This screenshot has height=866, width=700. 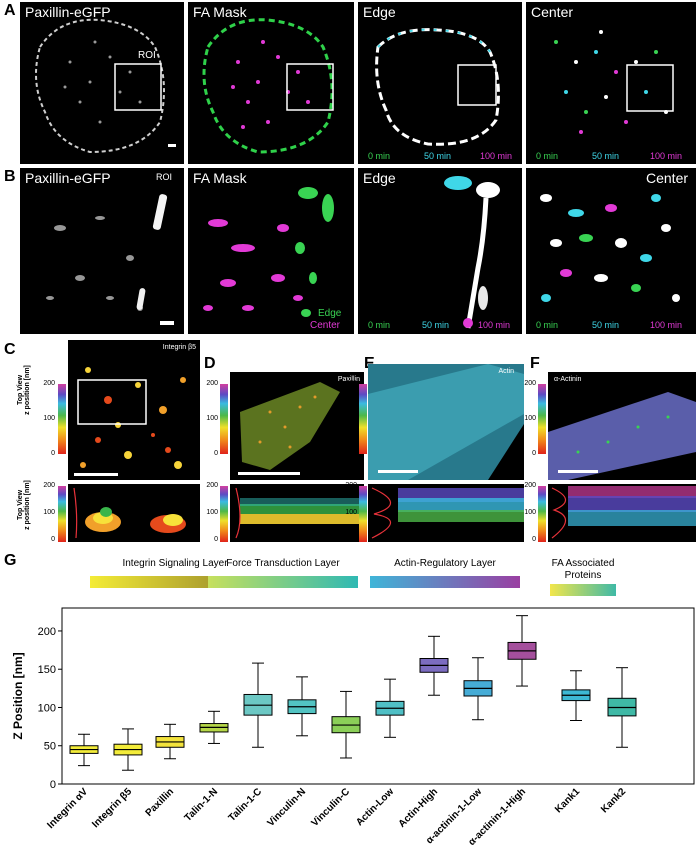 I want to click on panel-title: α-Actinin, so click(x=568, y=379).